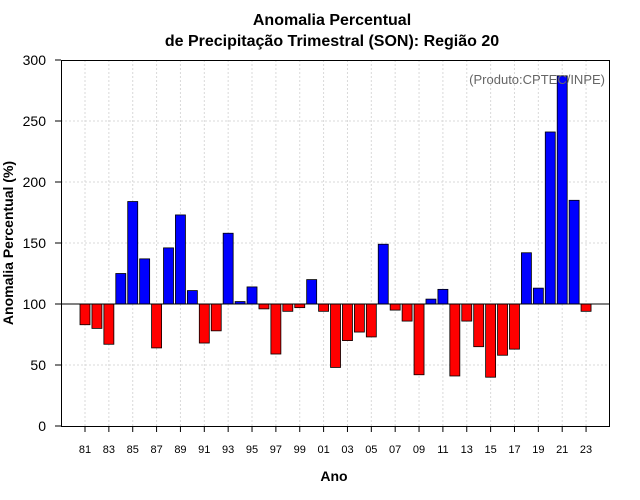 This screenshot has width=640, height=500. What do you see at coordinates (276, 450) in the screenshot?
I see `x-tick-label-97: 97` at bounding box center [276, 450].